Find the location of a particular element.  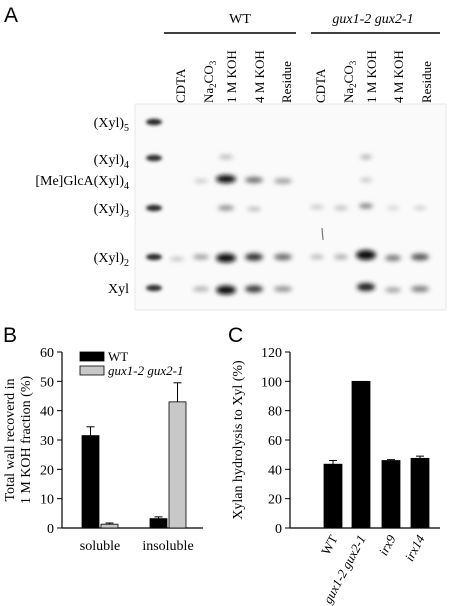

chart-c-x-tick-label: irx9 is located at coordinates (387, 545).